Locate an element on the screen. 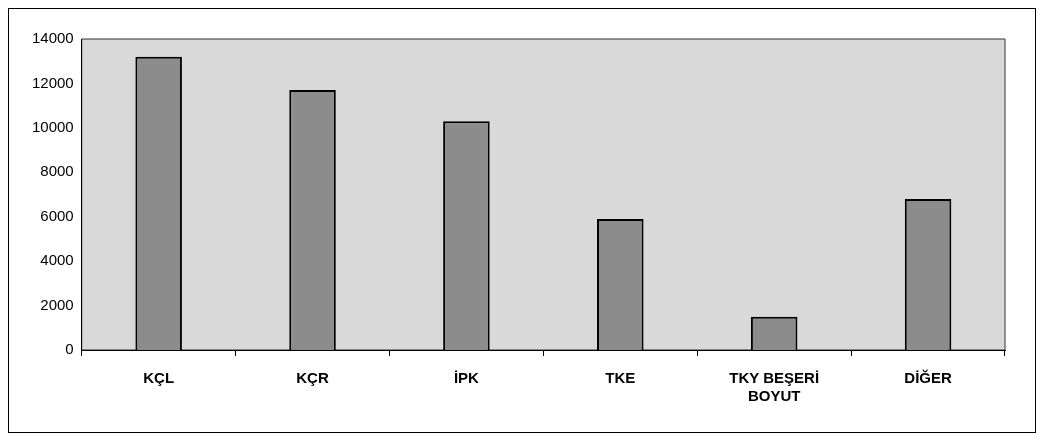 Image resolution: width=1044 pixels, height=441 pixels. y-tick-label: 4000 is located at coordinates (57, 260).